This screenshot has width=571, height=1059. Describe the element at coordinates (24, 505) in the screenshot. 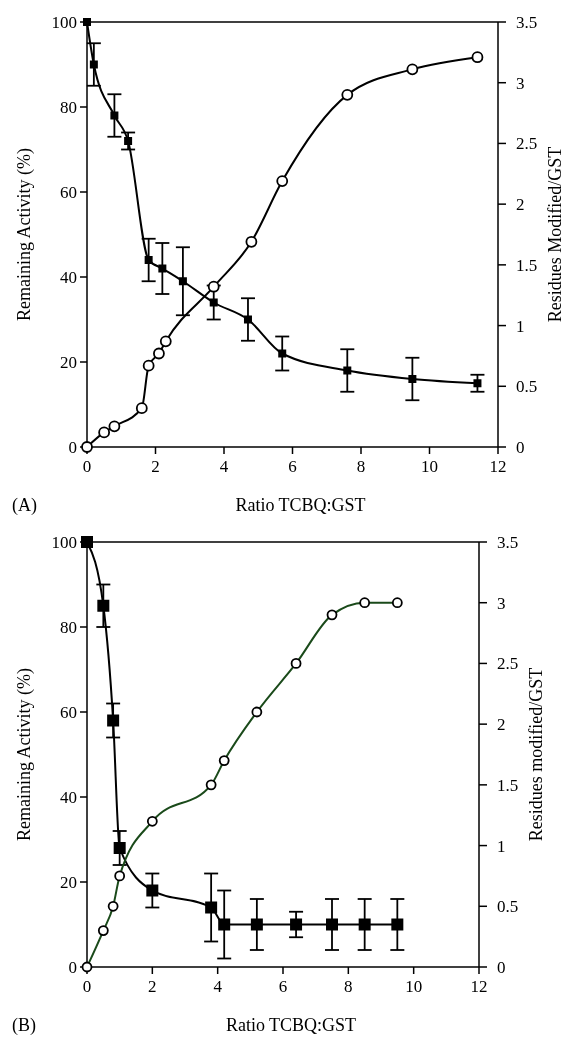

I see `text: (A)` at that location.